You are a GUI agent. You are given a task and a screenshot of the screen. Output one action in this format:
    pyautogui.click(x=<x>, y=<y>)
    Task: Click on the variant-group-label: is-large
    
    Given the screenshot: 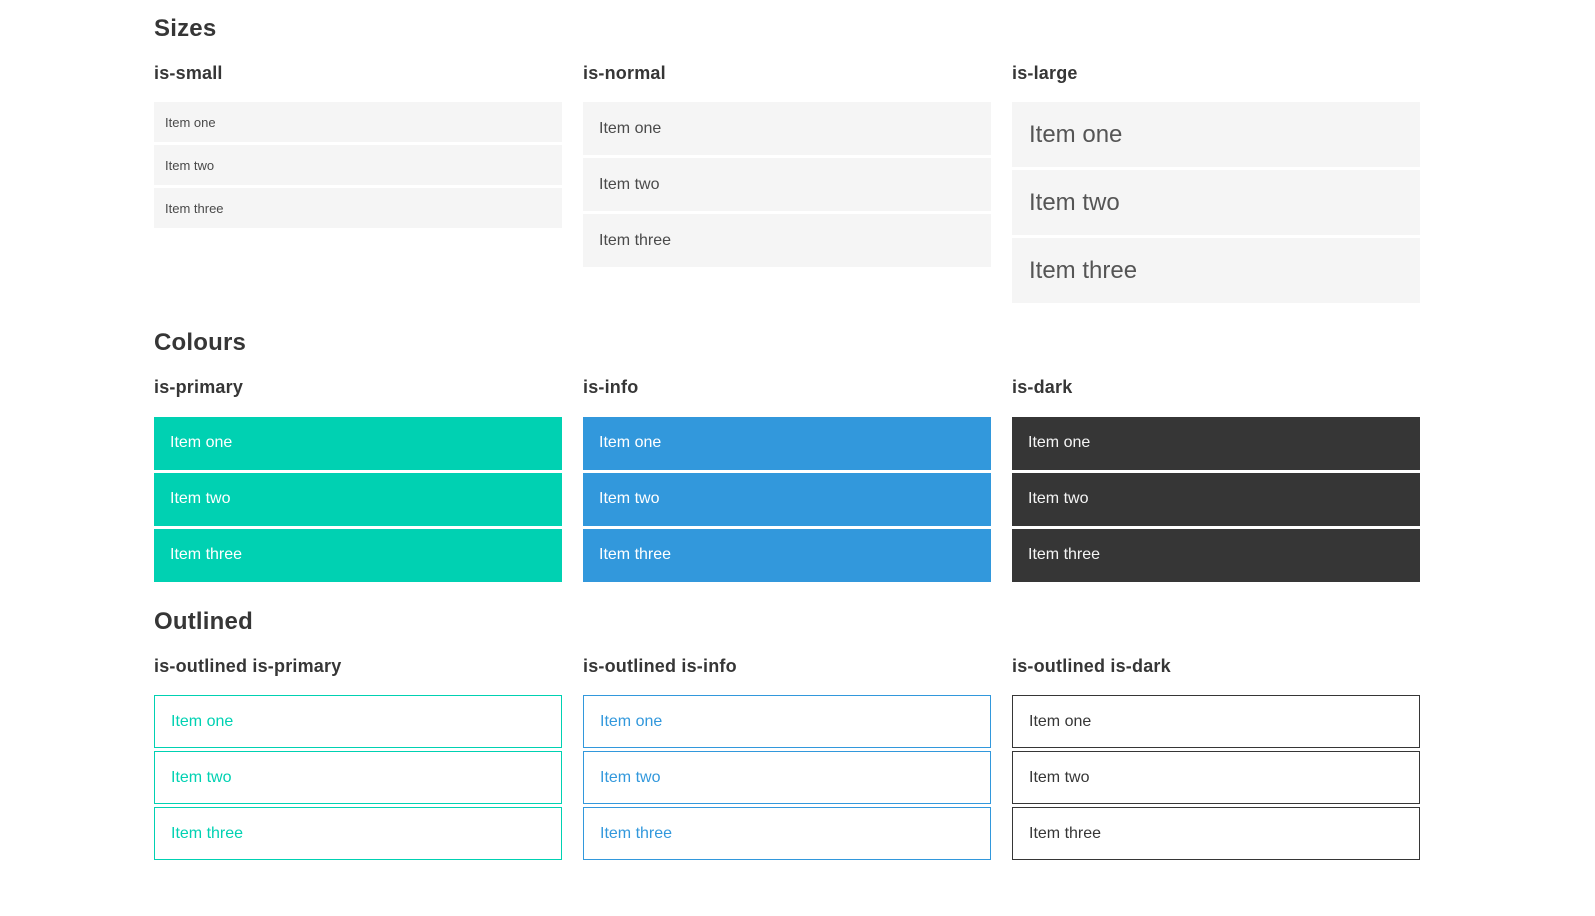 What is the action you would take?
    pyautogui.click(x=1045, y=72)
    